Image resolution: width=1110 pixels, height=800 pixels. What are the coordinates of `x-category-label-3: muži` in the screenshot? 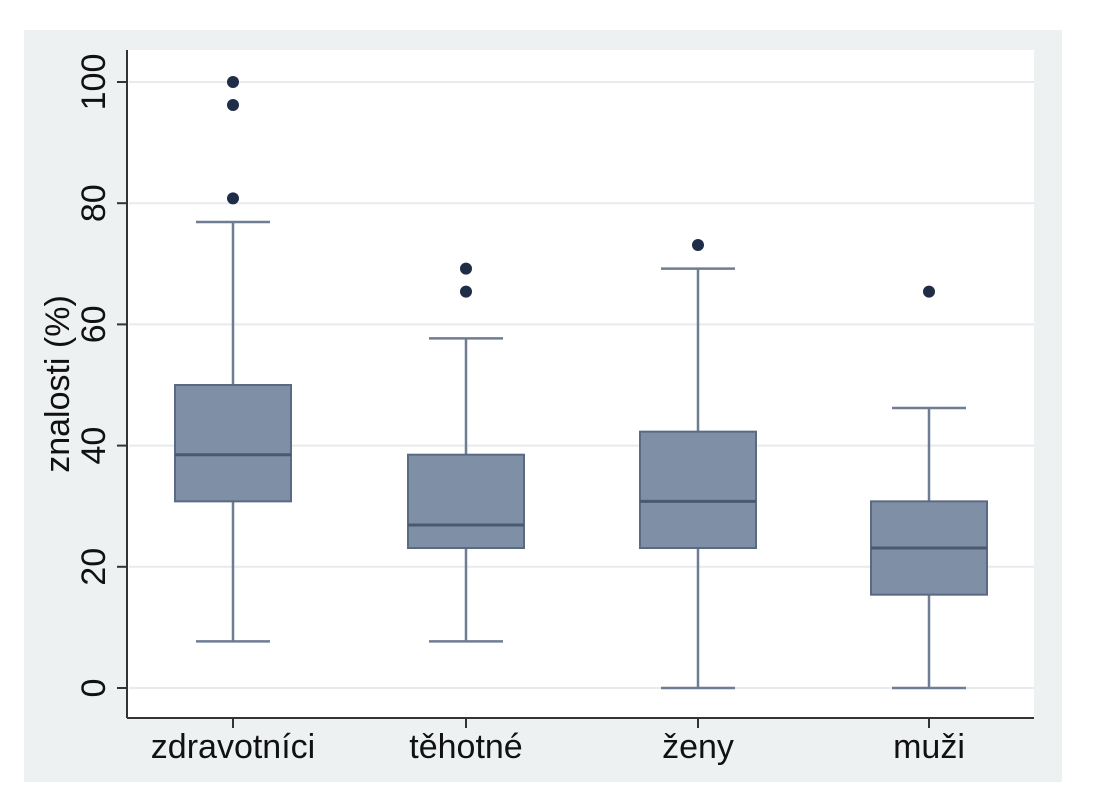 It's located at (929, 747).